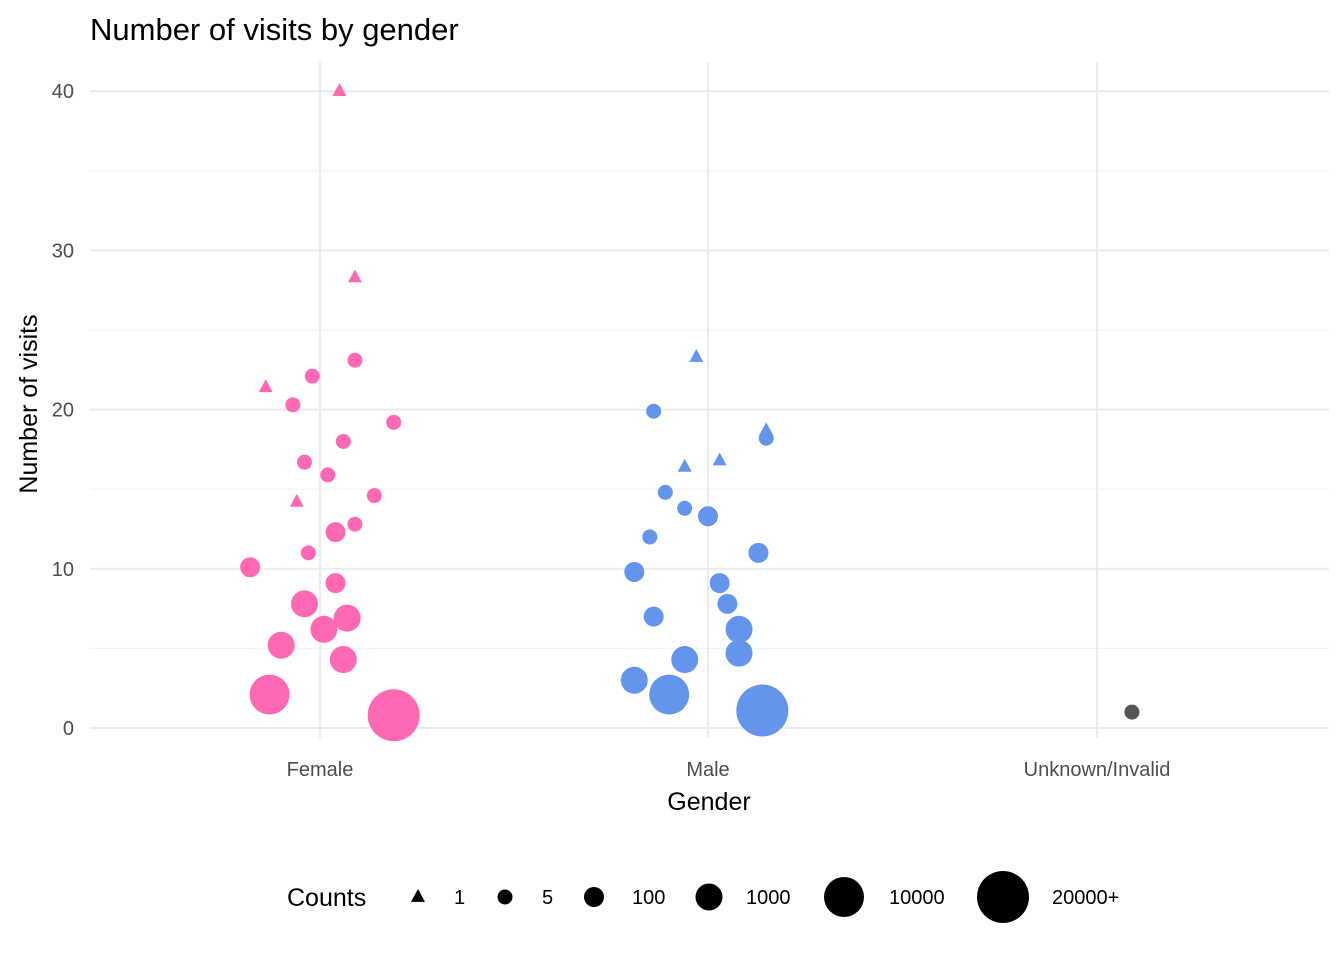 Image resolution: width=1344 pixels, height=960 pixels. What do you see at coordinates (708, 802) in the screenshot?
I see `x-axis-title: Gender` at bounding box center [708, 802].